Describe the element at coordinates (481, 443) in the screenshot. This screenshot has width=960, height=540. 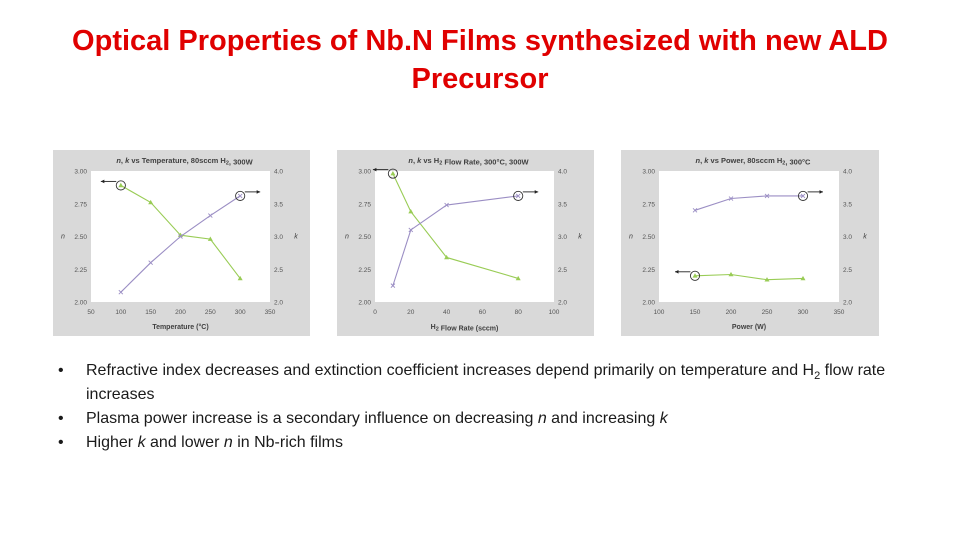
I see `bullet-item: Higher k and lower n in Nb-rich films` at that location.